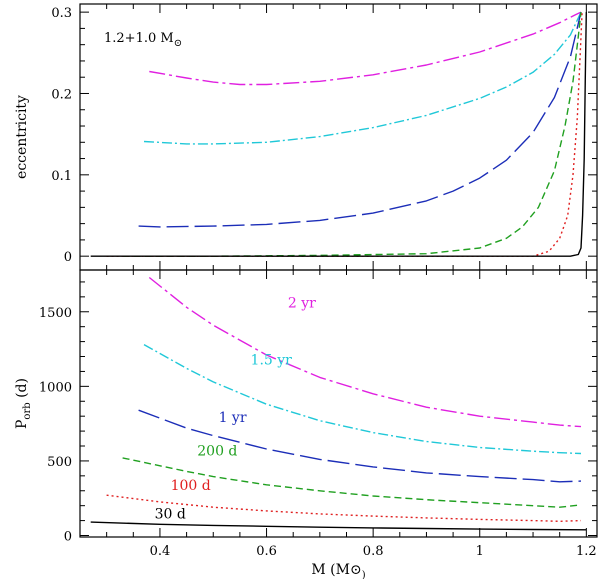  Describe the element at coordinates (362, 399) in the screenshot. I see `series-line-1-5-yr` at that location.